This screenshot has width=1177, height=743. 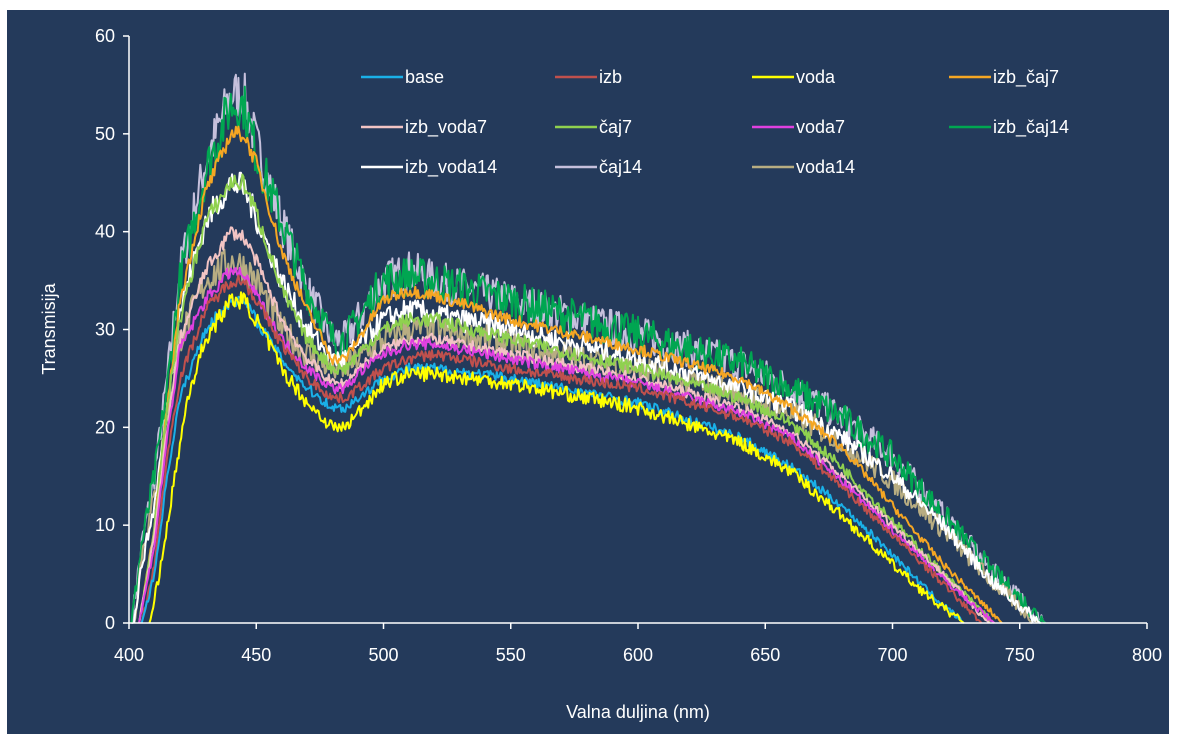 What do you see at coordinates (1020, 655) in the screenshot?
I see `x-tick-label: 750` at bounding box center [1020, 655].